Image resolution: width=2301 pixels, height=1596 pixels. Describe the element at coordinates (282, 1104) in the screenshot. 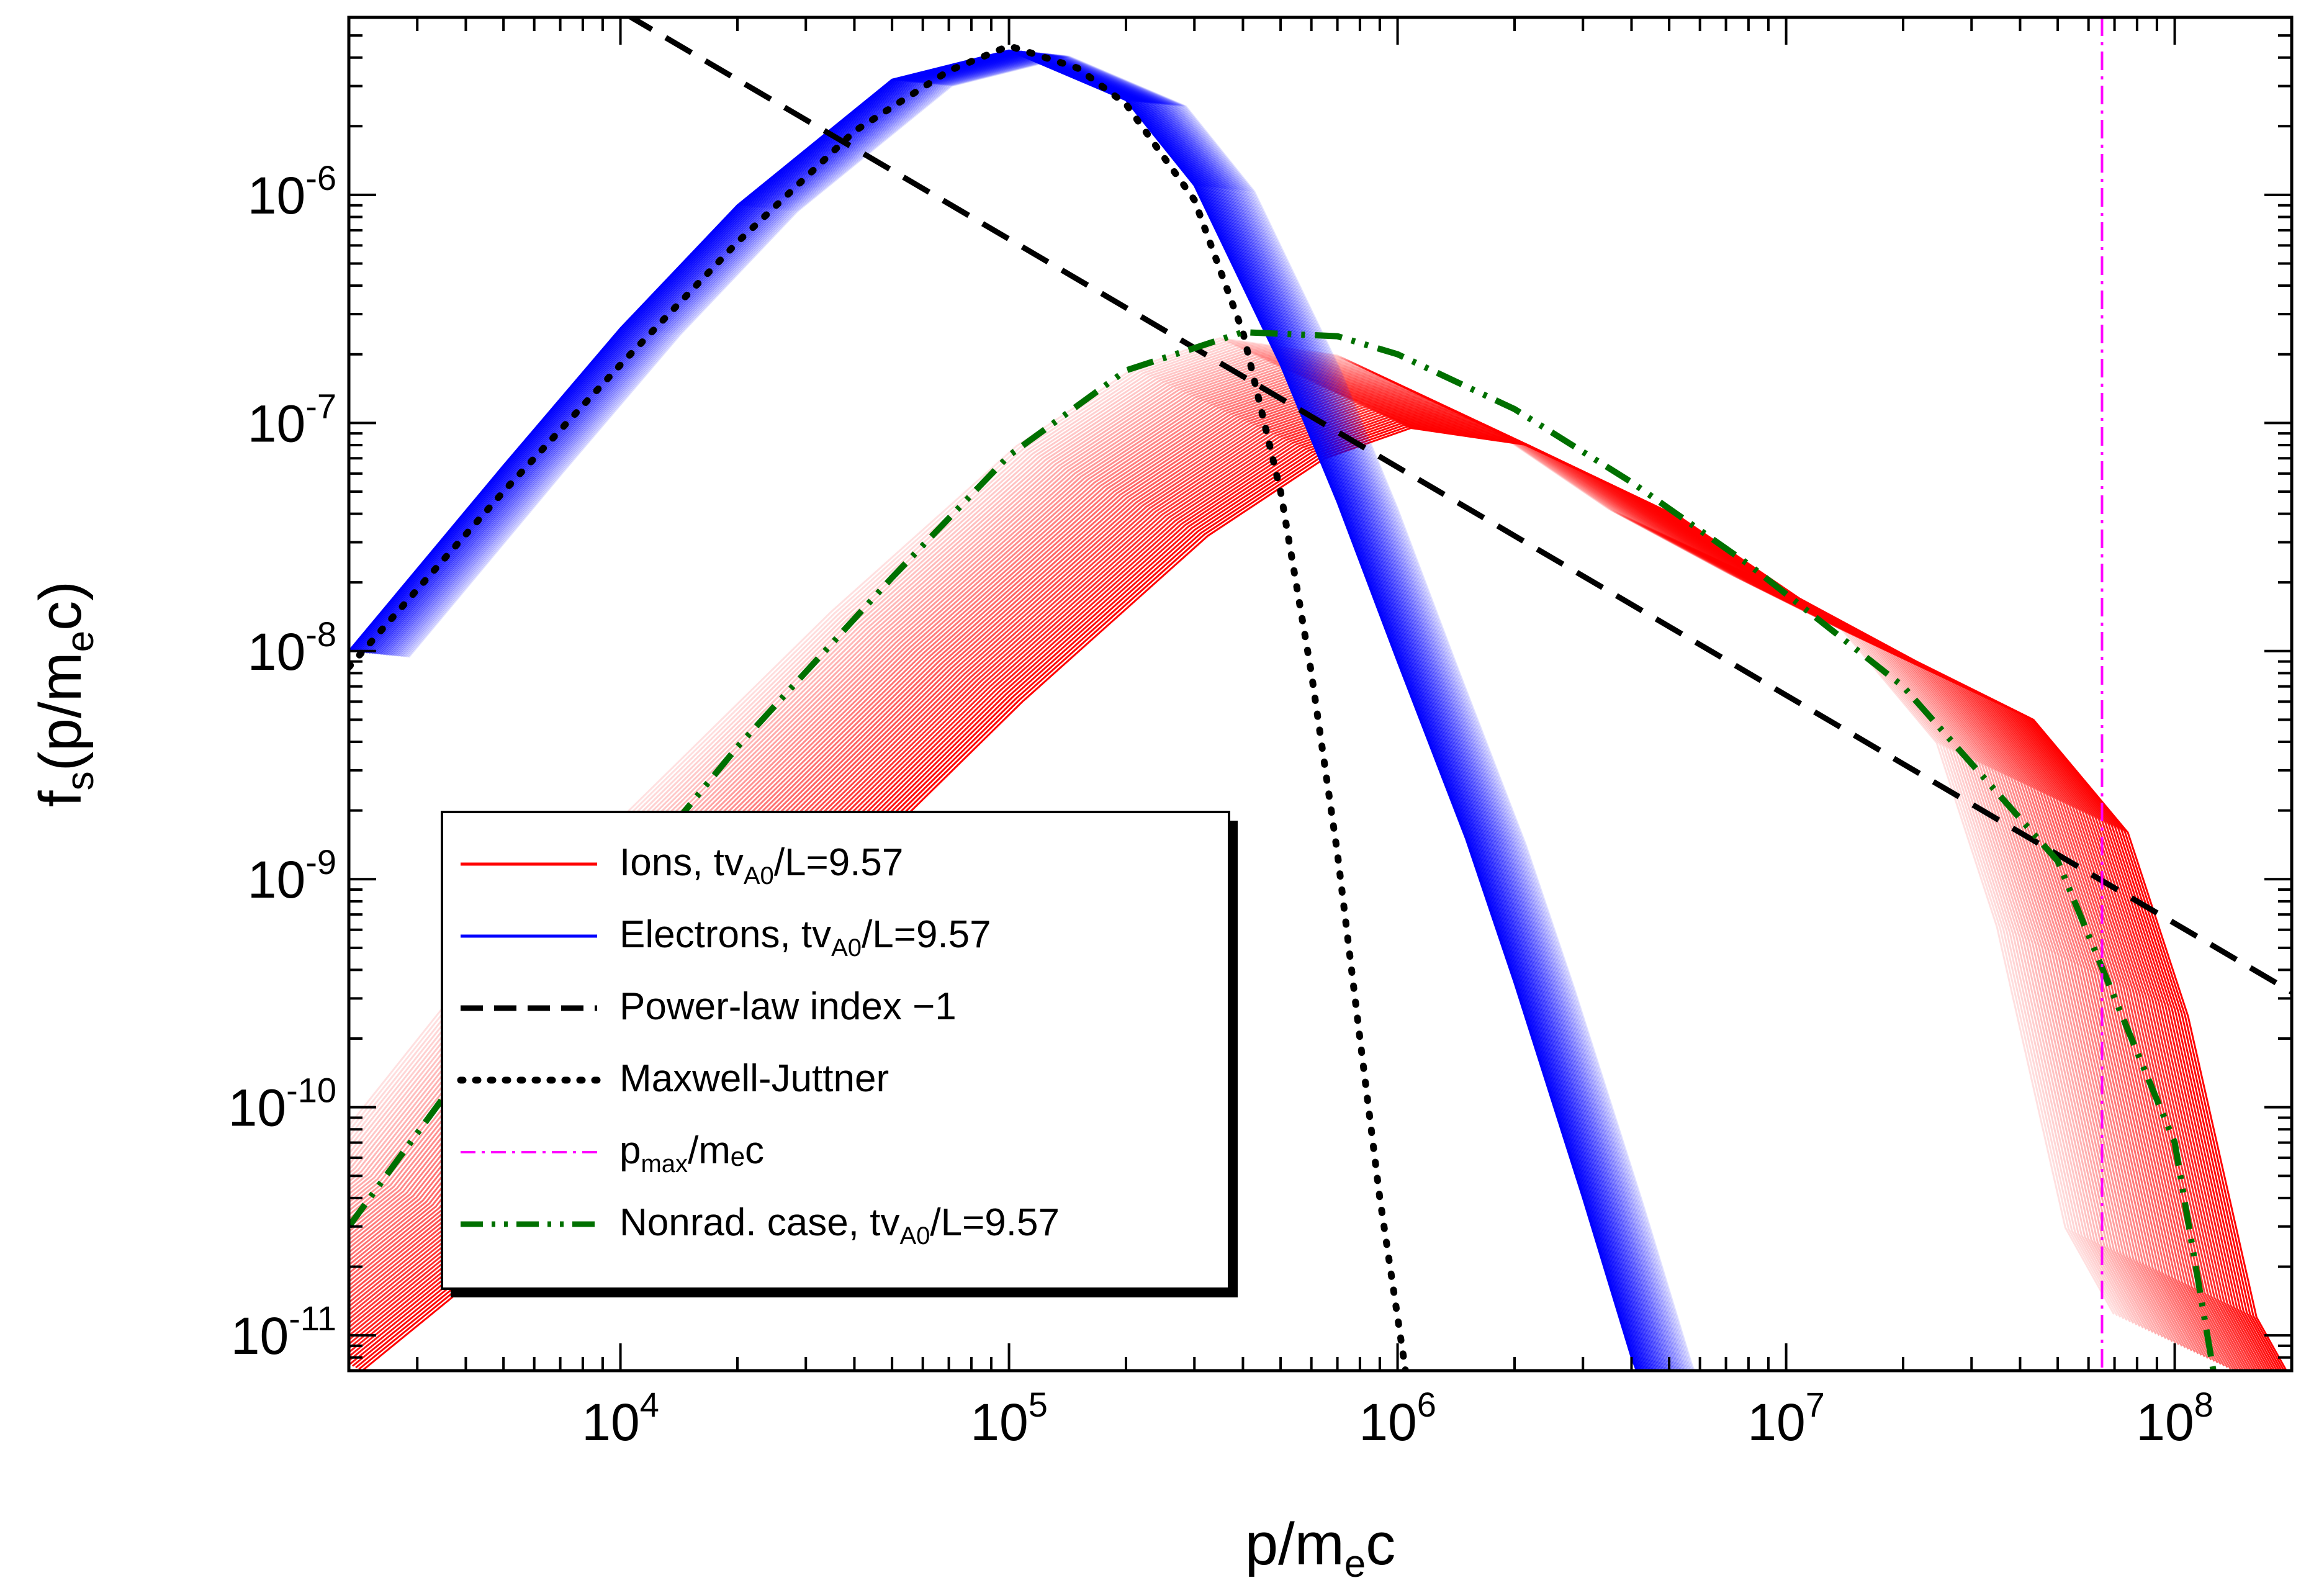

I see `y-tick-label: 10⁻¹⁰` at that location.